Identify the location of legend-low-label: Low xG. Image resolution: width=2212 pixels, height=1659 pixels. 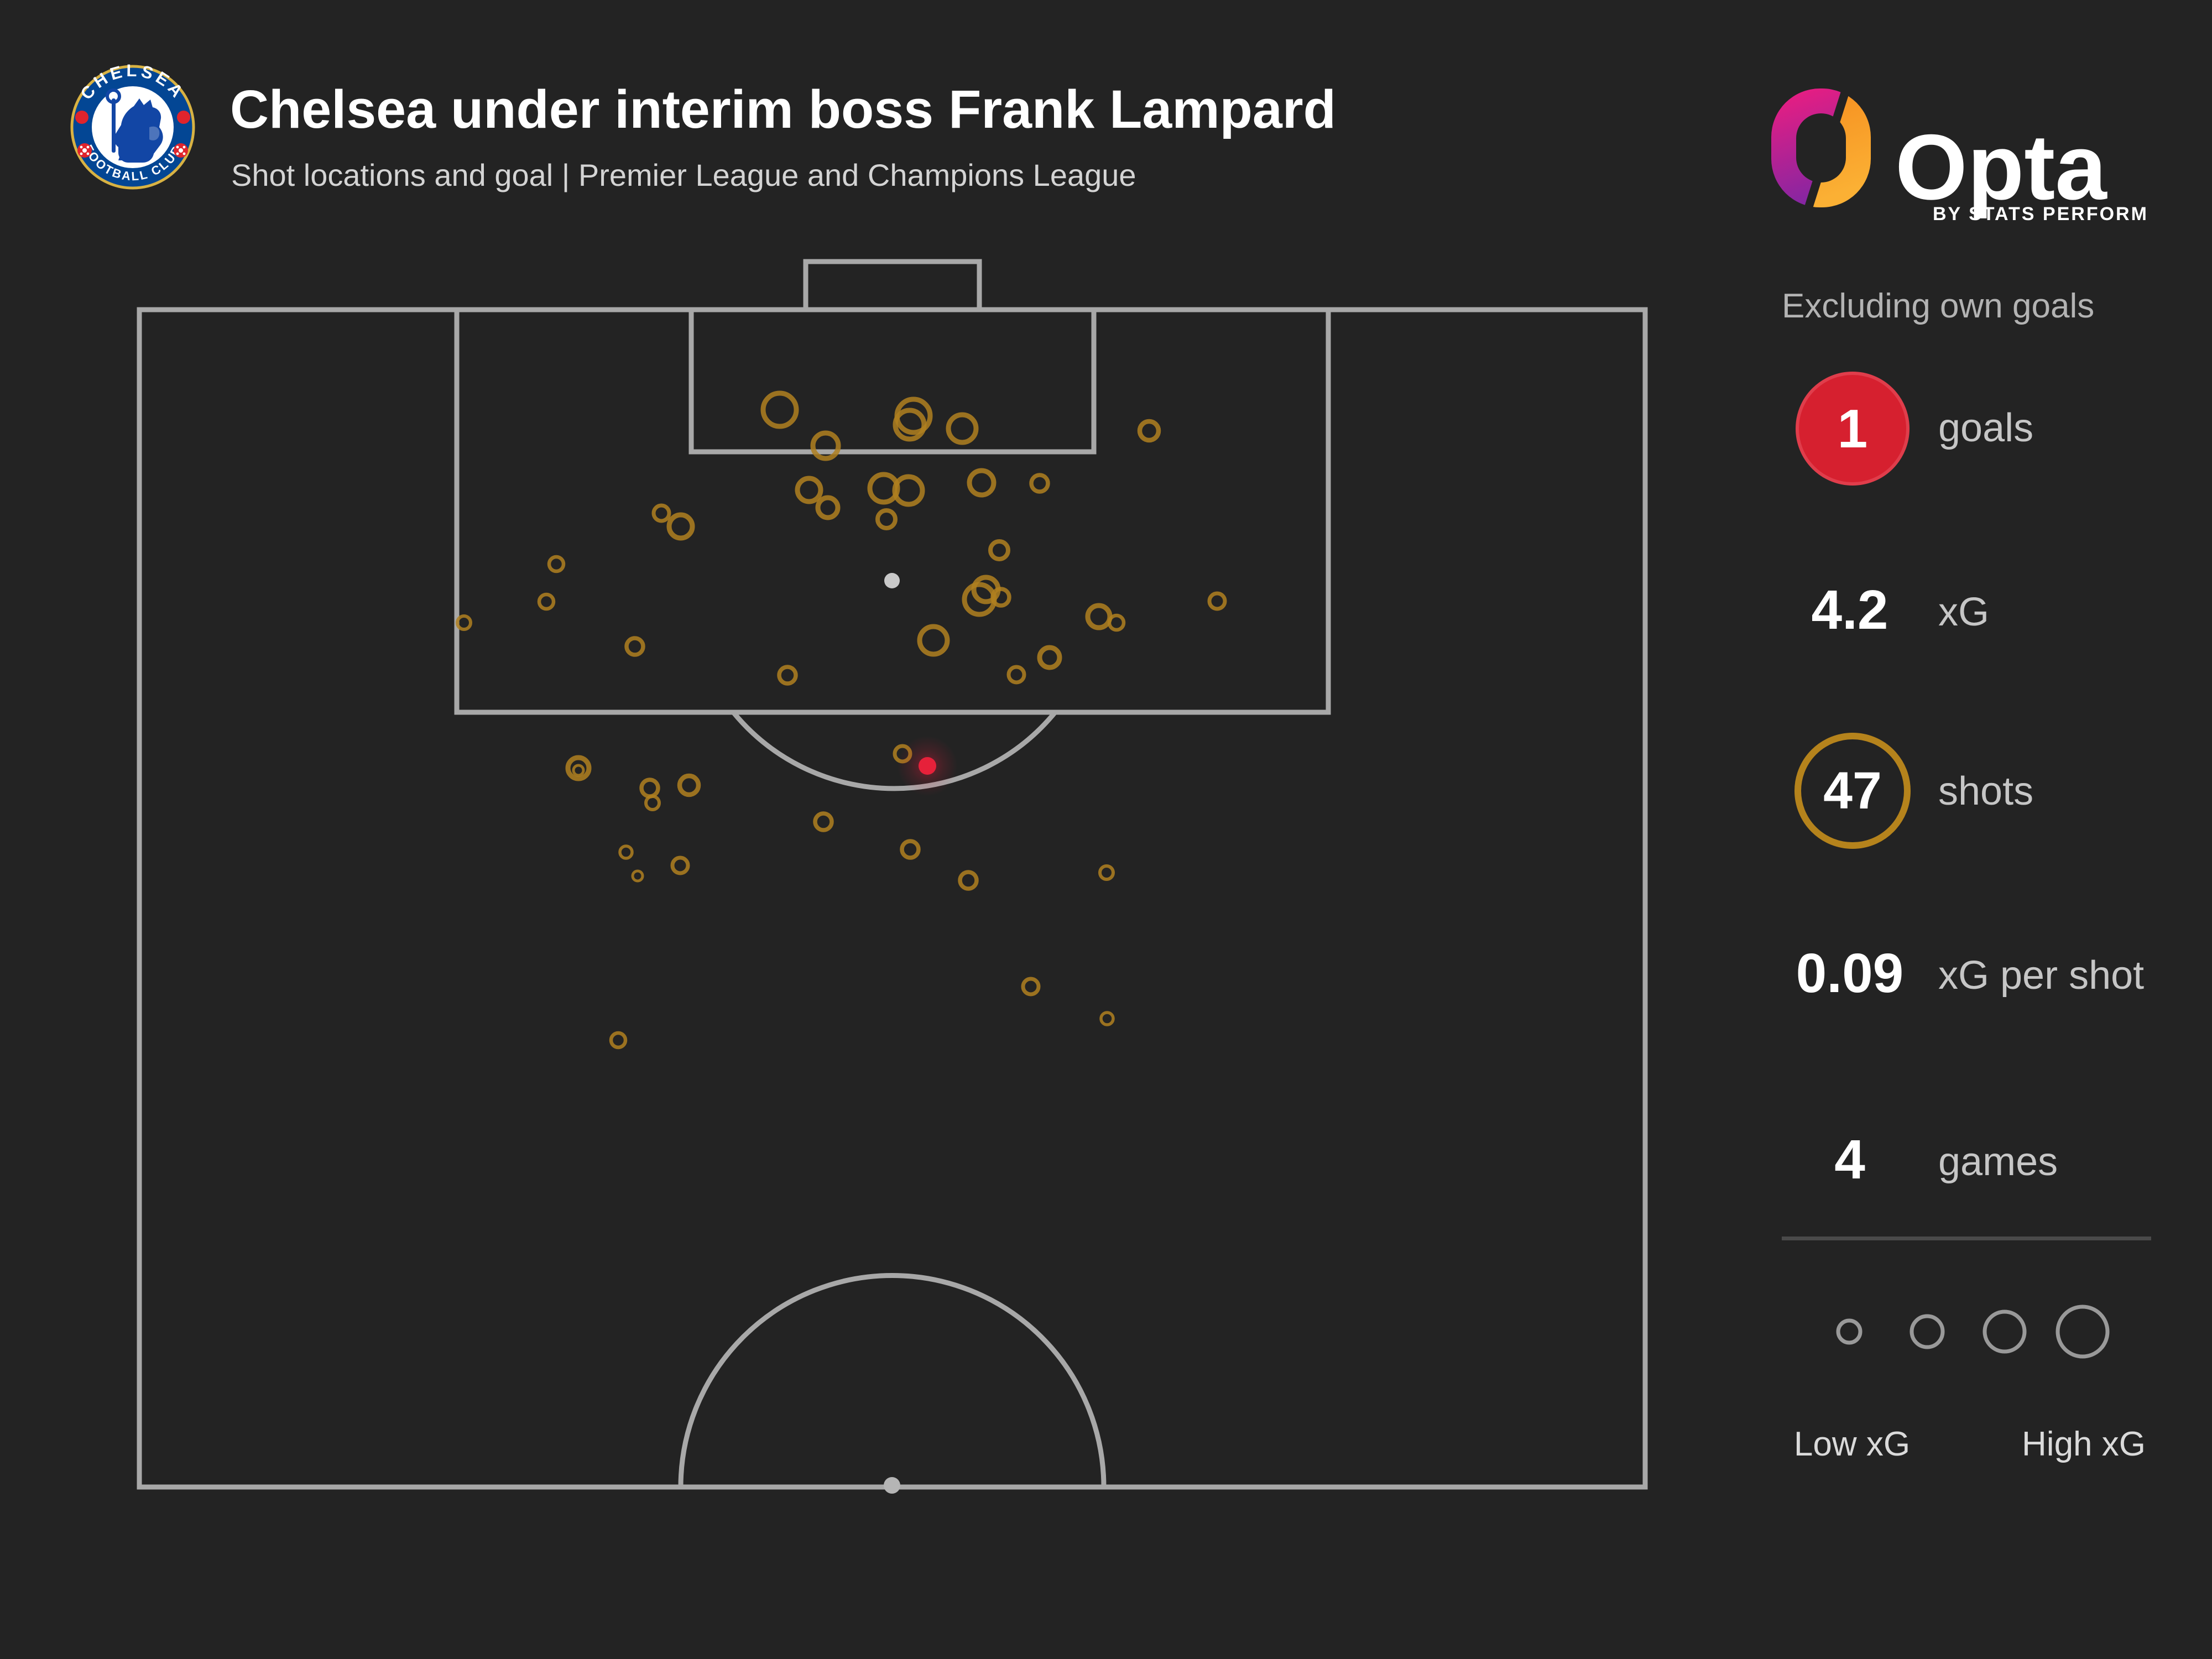
(1852, 1444).